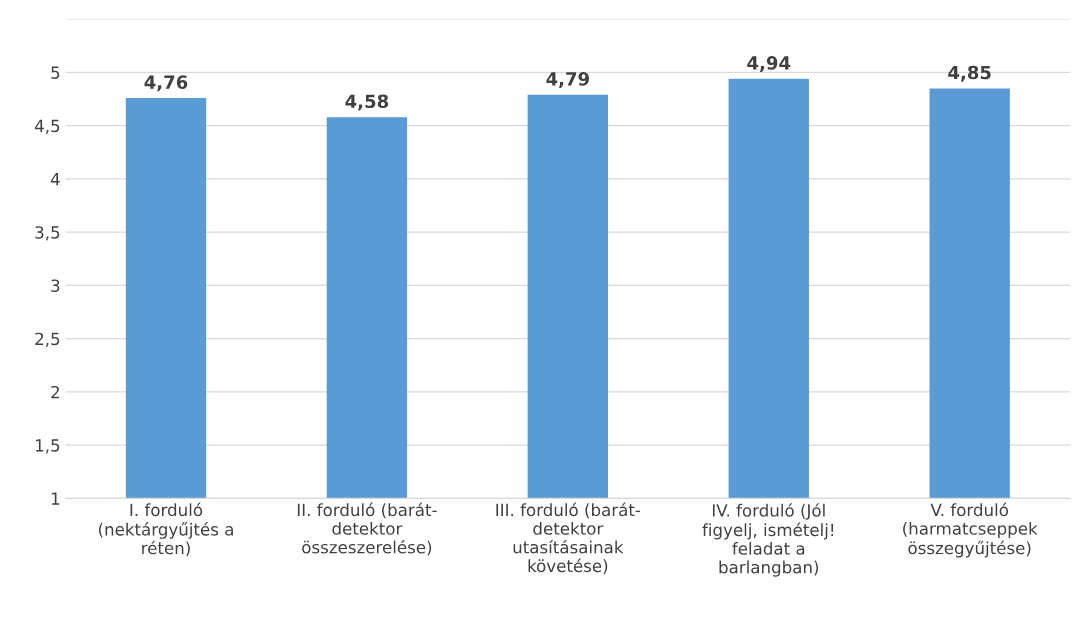 The image size is (1092, 639). Describe the element at coordinates (769, 64) in the screenshot. I see `data-label: 4,94` at that location.